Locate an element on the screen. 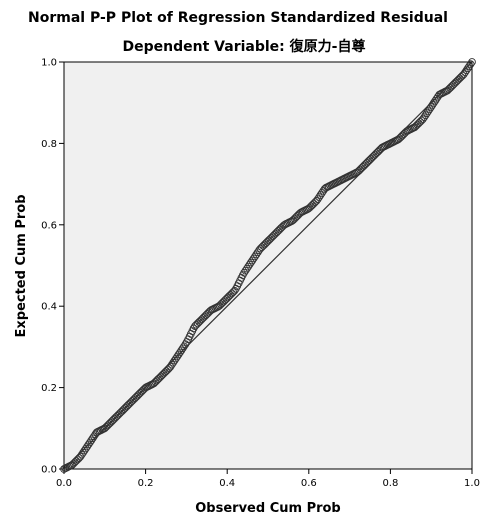  y-tick-label: 0.6 is located at coordinates (49, 225).